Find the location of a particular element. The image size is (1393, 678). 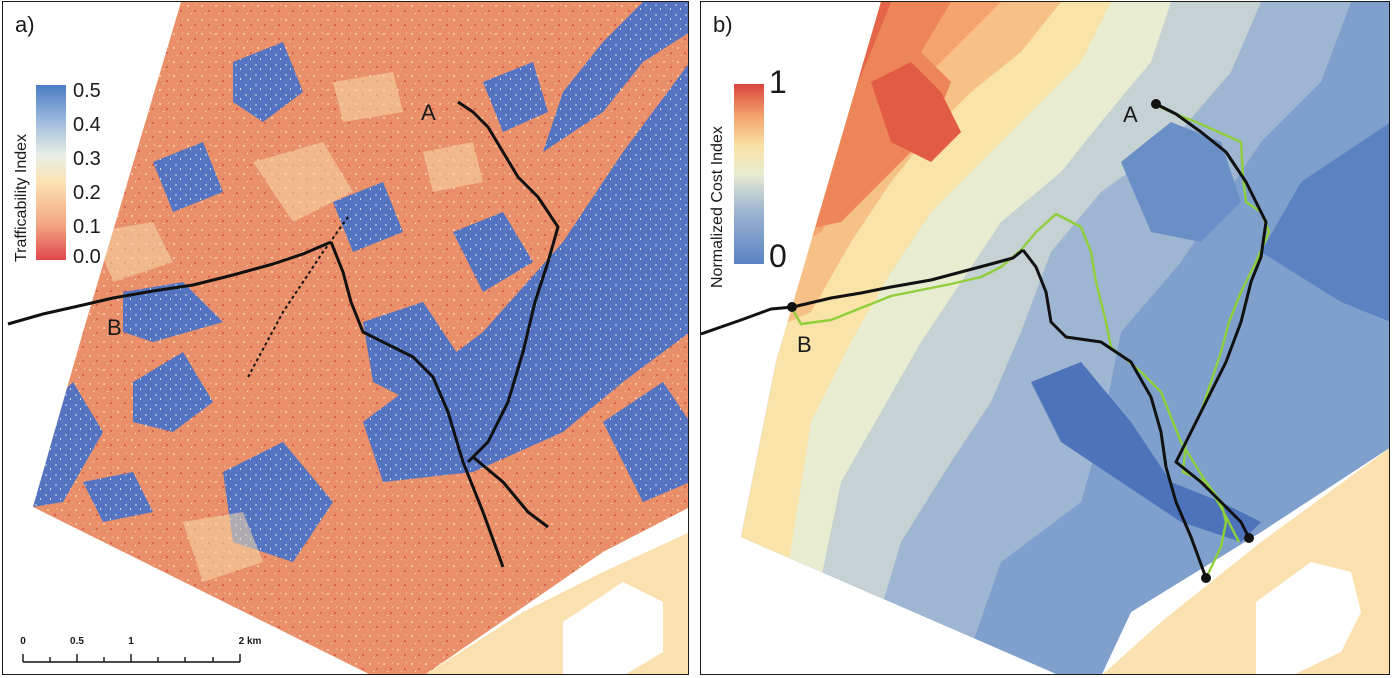

black-route-b-south is located at coordinates (1114, 414).